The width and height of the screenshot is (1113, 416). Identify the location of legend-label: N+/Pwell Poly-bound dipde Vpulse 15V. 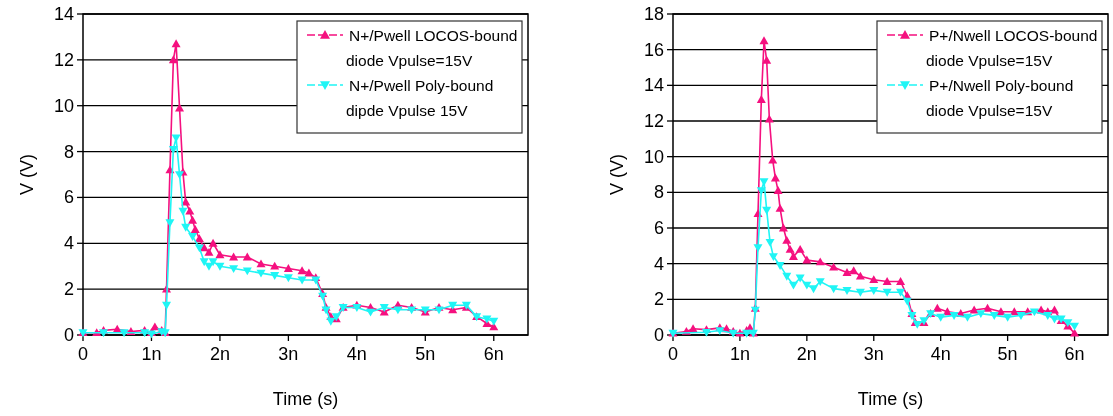
(420, 98).